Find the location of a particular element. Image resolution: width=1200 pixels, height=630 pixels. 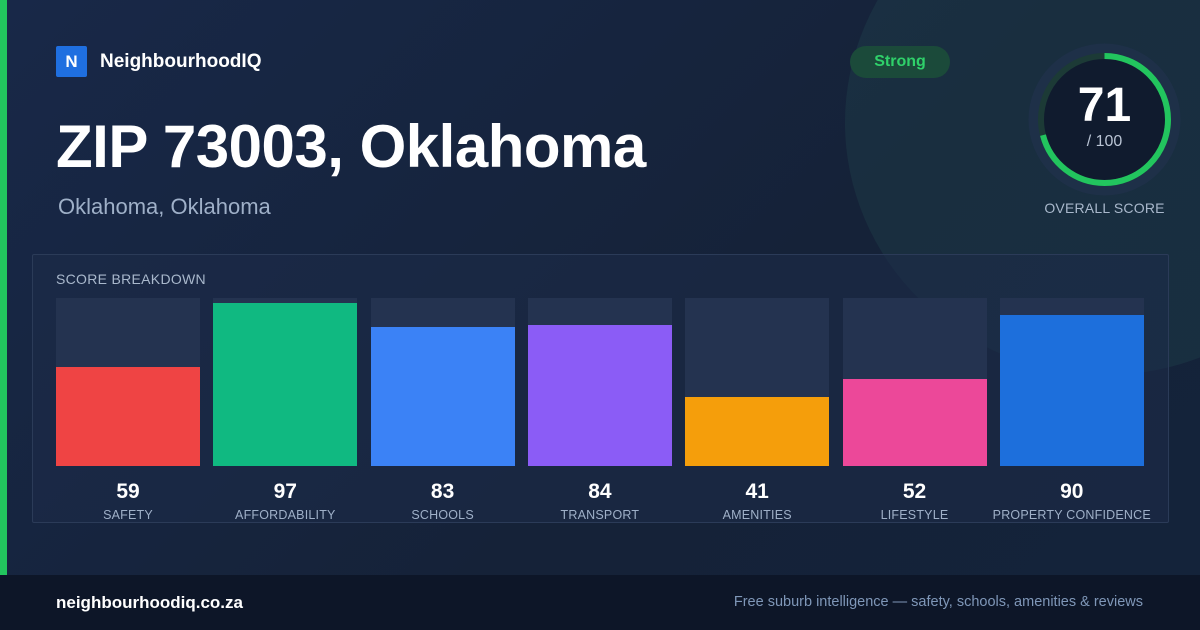

overall-score-ring is located at coordinates (1104, 119).